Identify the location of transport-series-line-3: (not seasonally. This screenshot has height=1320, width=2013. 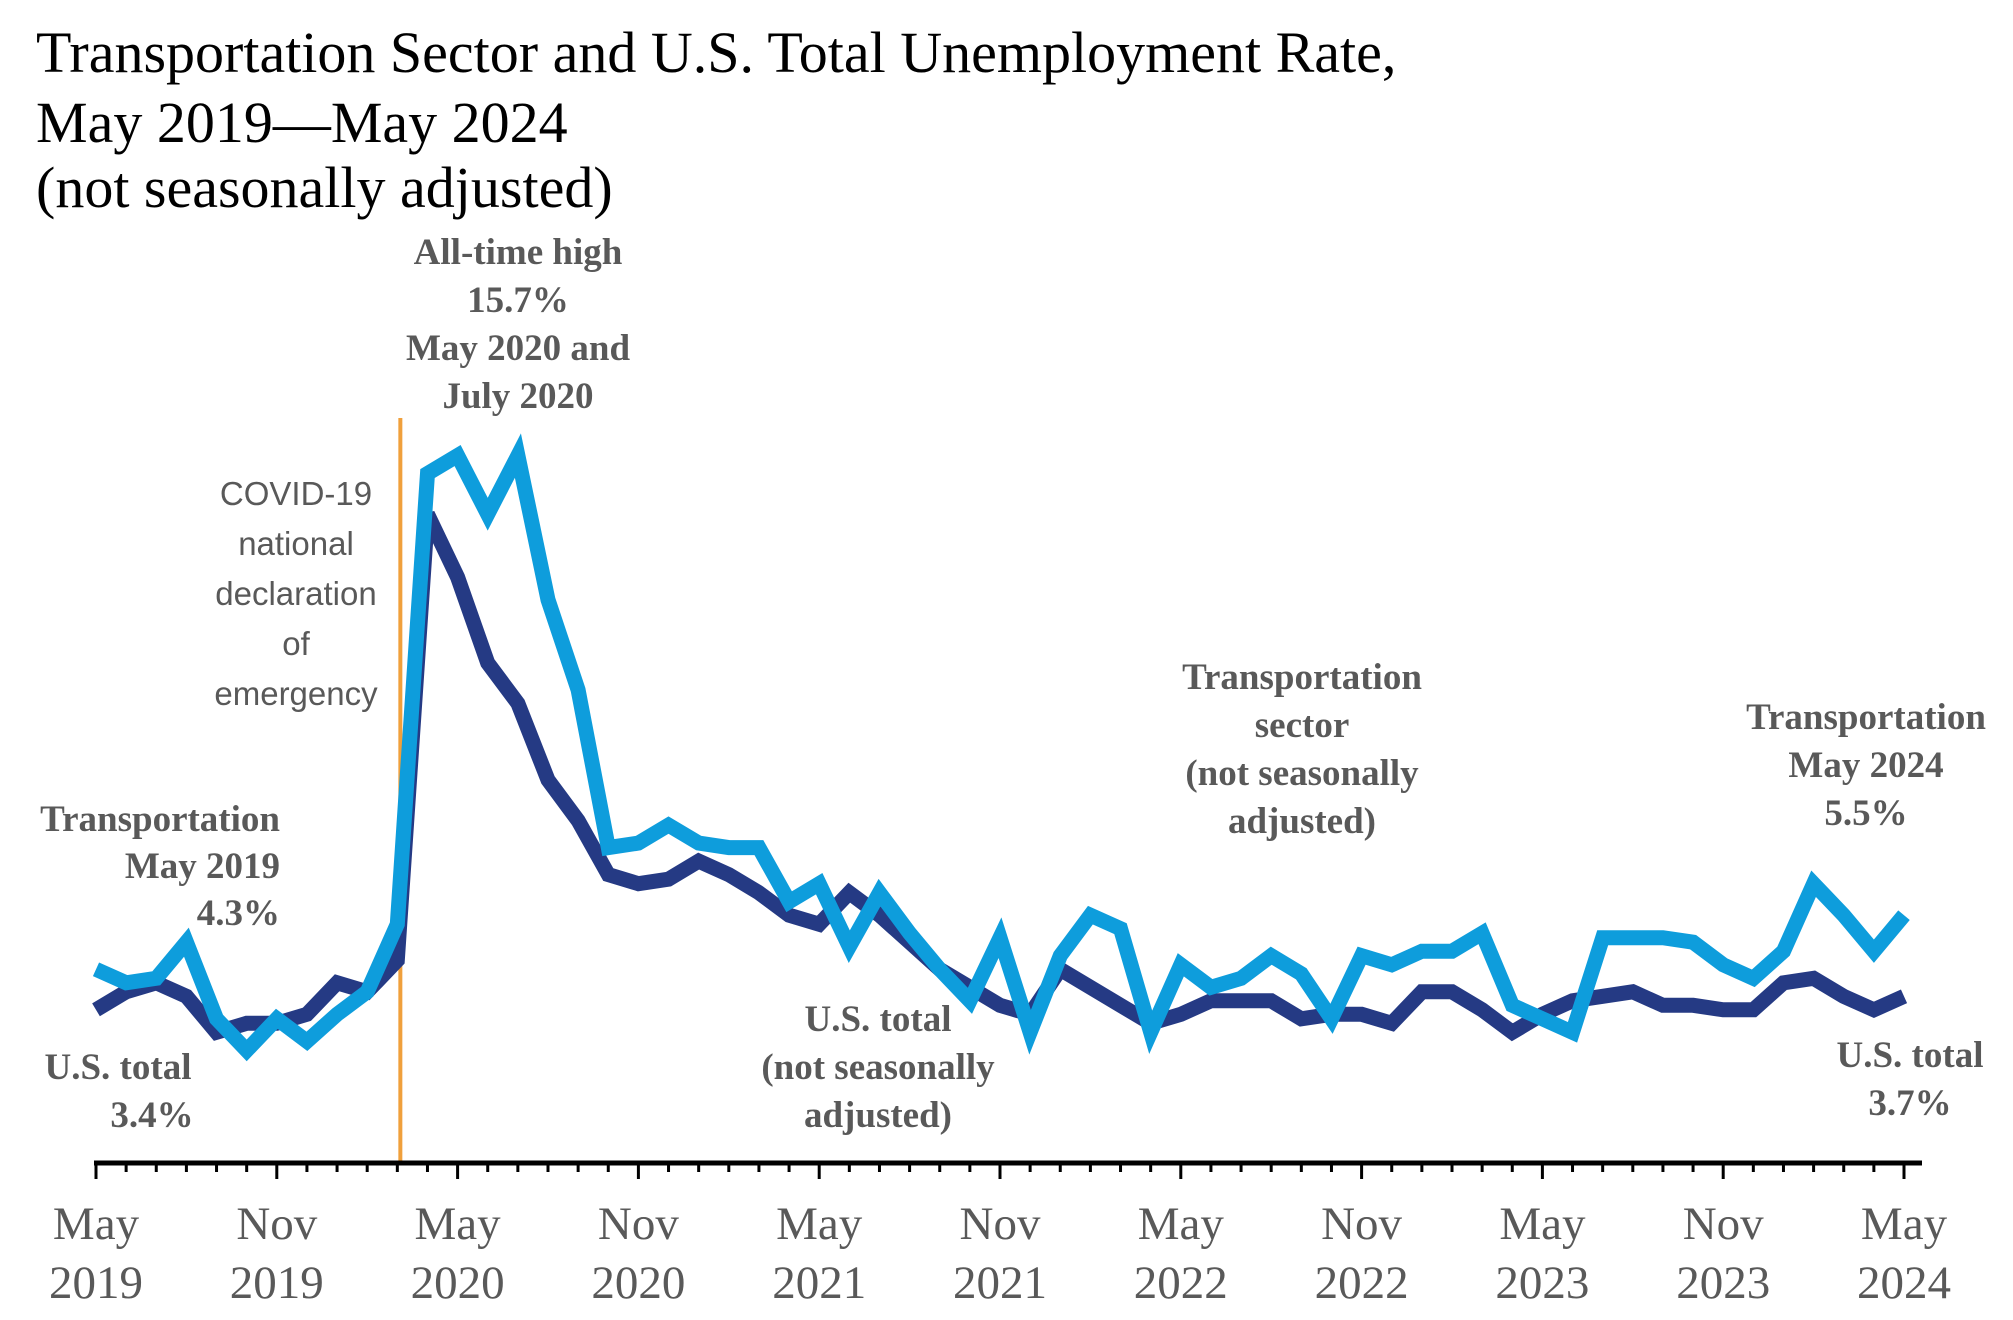
(1302, 773).